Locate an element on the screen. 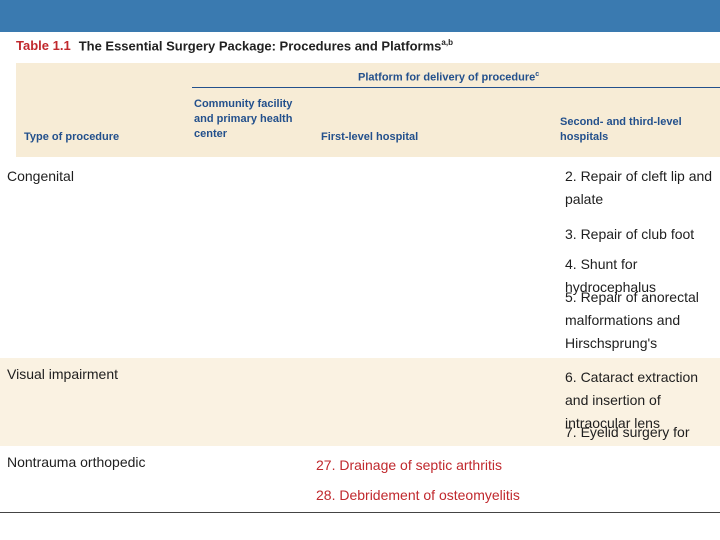  header-divider is located at coordinates (456, 87).